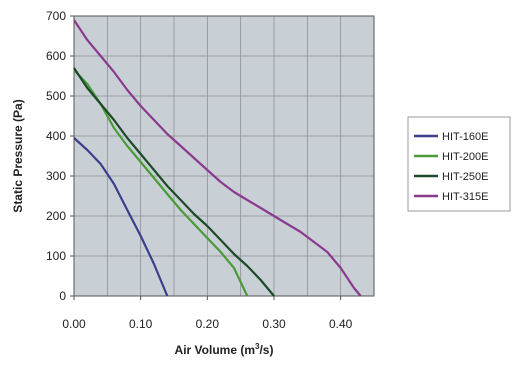 The image size is (521, 367). What do you see at coordinates (56, 96) in the screenshot?
I see `y-tick-label: 500` at bounding box center [56, 96].